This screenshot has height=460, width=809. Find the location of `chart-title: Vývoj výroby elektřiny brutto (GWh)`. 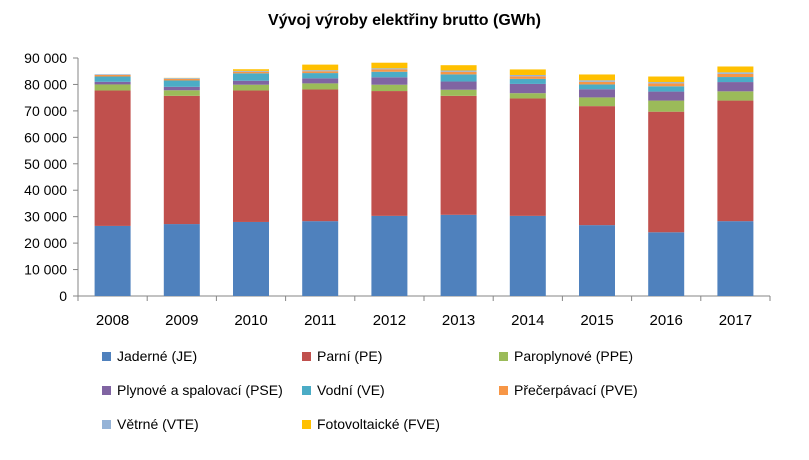

chart-title: Vývoj výroby elektřiny brutto (GWh) is located at coordinates (404, 20).